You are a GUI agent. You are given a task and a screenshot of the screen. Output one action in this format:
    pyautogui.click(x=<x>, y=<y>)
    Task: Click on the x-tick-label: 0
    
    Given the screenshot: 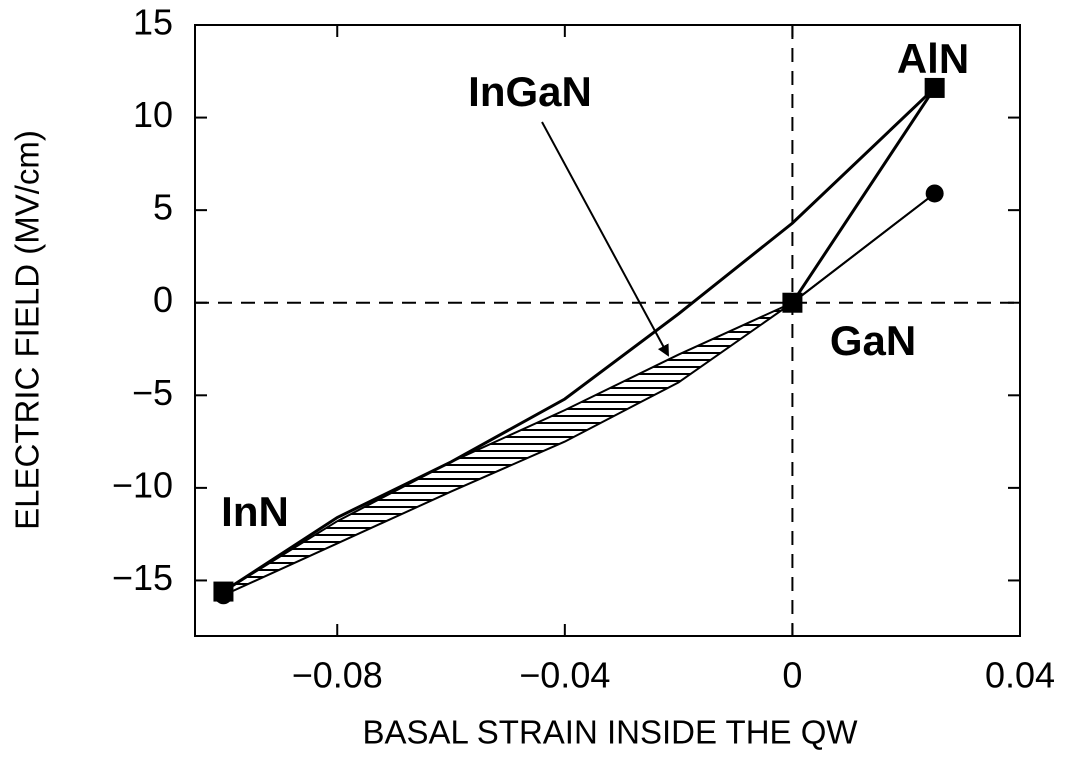 What is the action you would take?
    pyautogui.click(x=792, y=675)
    